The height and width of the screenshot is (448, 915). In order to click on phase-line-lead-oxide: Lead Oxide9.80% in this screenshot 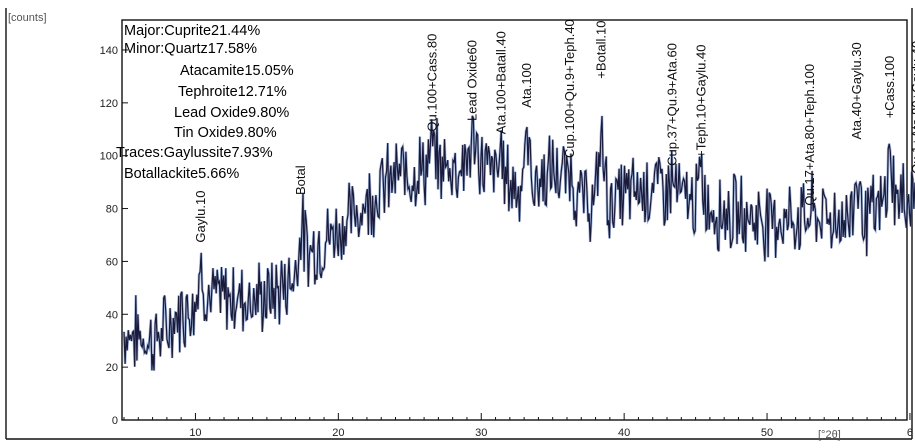, I will do `click(231, 113)`.